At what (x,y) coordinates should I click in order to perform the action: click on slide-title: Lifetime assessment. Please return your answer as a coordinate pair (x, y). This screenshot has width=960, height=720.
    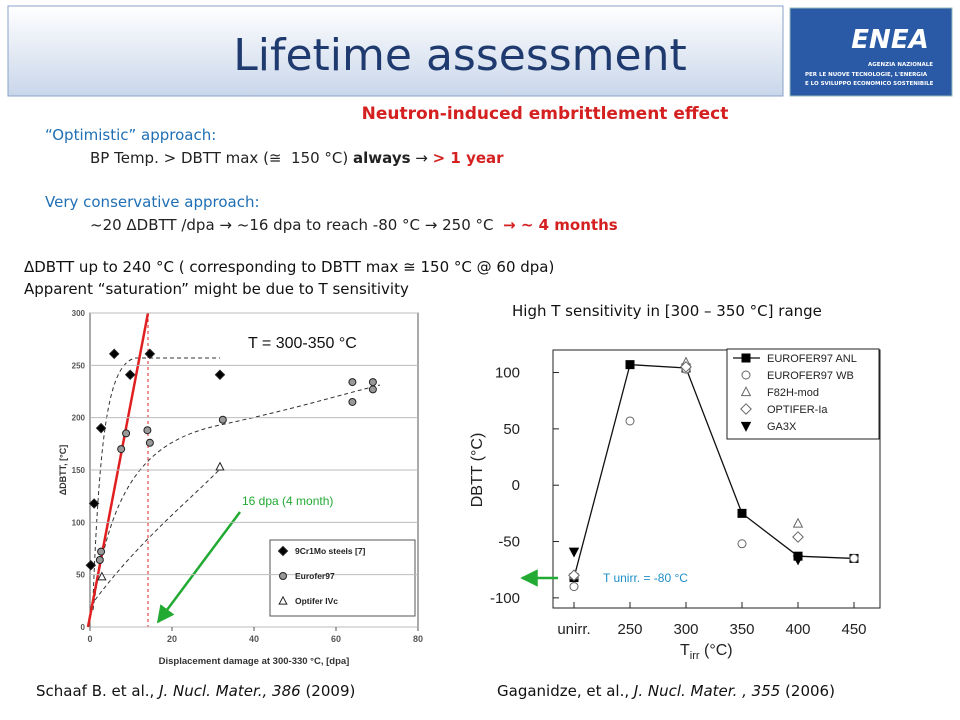
    Looking at the image, I should click on (460, 55).